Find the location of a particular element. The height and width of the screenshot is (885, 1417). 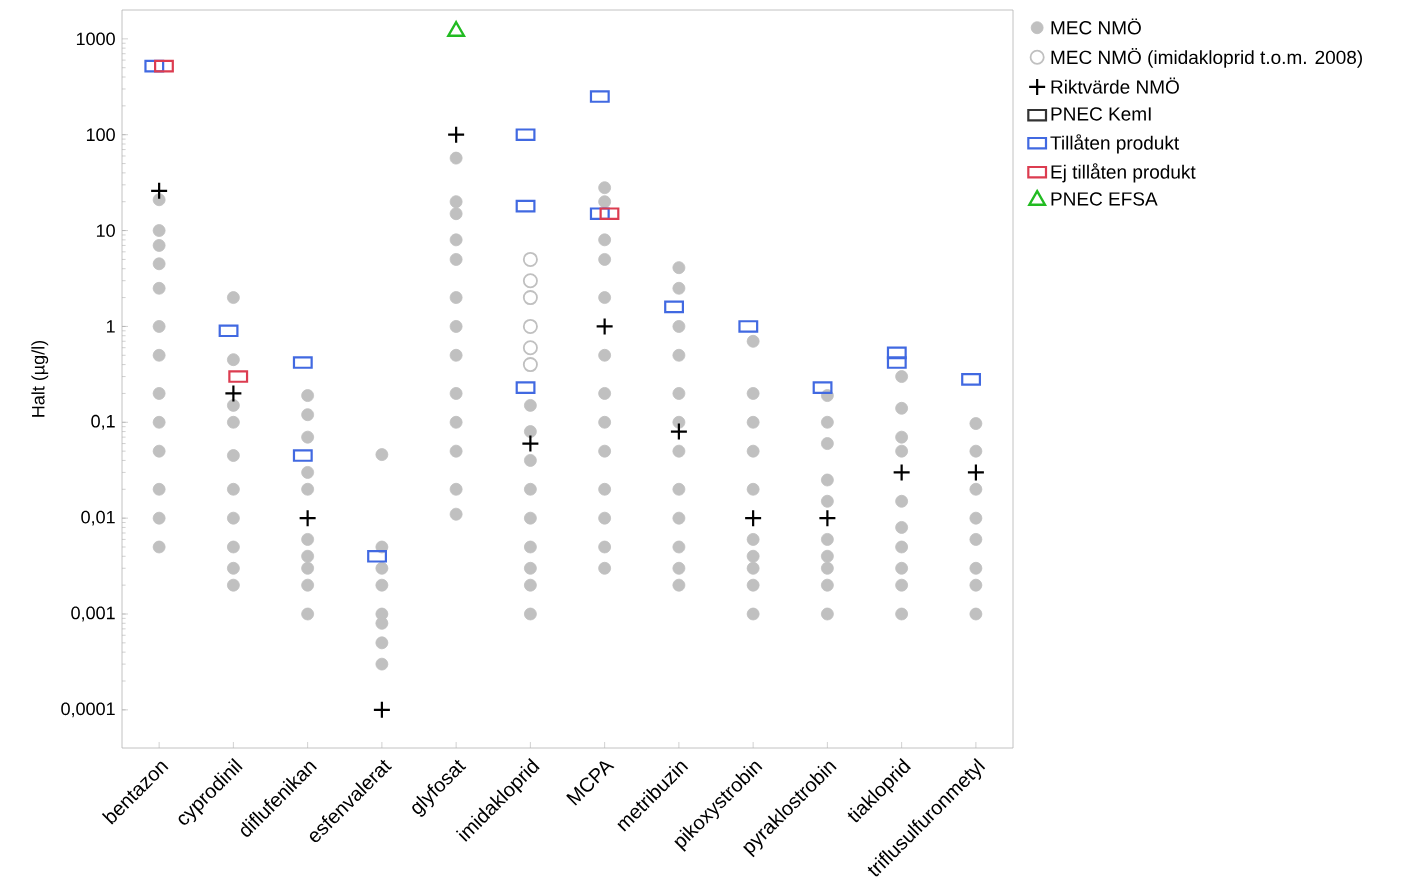

y-tick-label: 0,001 is located at coordinates (93, 614).